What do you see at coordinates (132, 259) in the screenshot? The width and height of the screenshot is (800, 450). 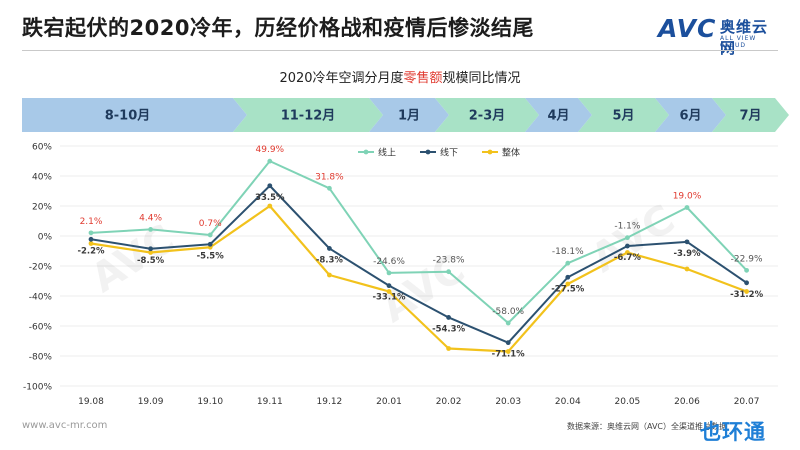 I see `watermark-brand: AVC` at bounding box center [132, 259].